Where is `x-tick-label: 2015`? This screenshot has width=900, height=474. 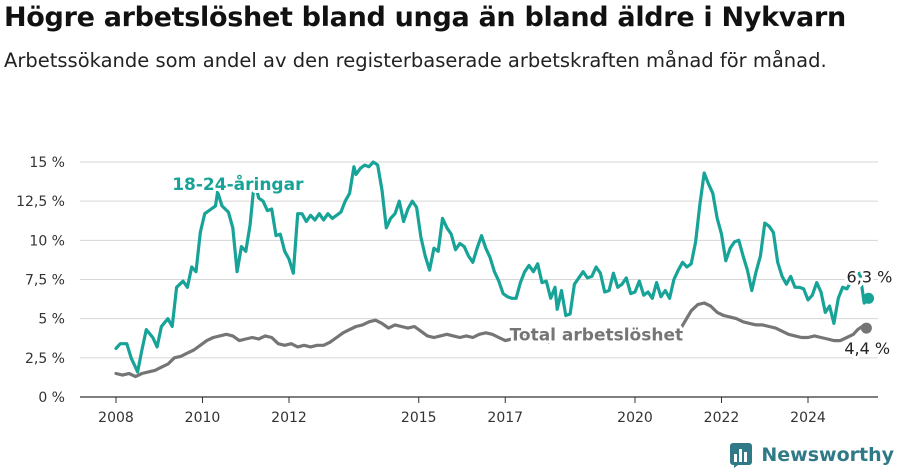
x-tick-label: 2015 is located at coordinates (419, 418).